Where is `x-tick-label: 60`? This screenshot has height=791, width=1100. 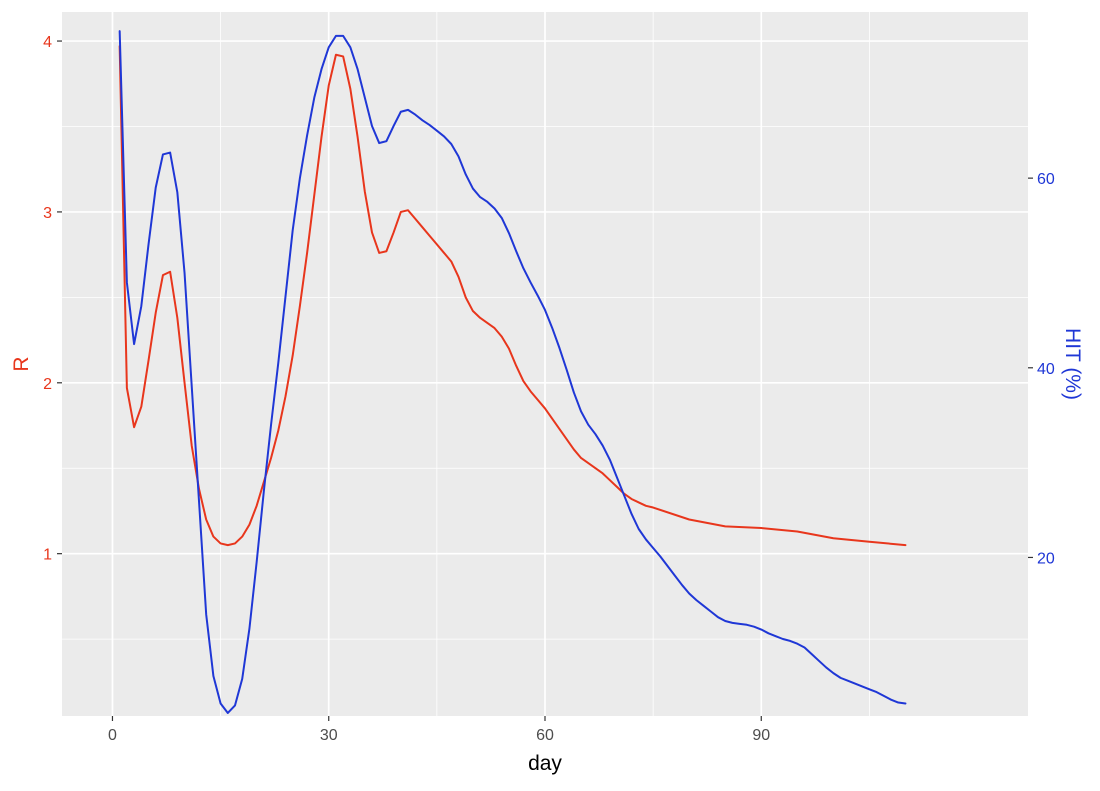
x-tick-label: 60 is located at coordinates (545, 735).